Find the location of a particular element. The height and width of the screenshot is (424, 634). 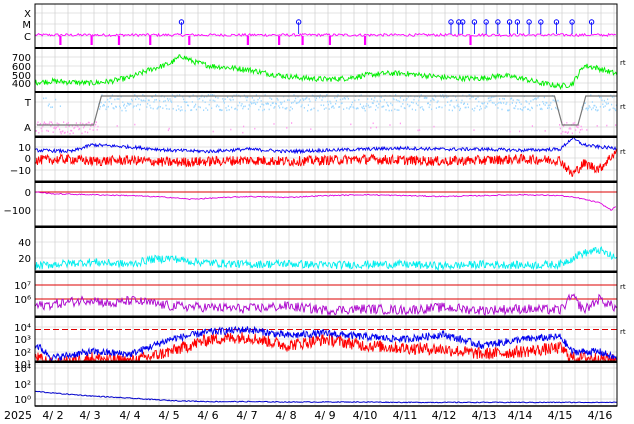

y-tick-label: −100 is located at coordinates (17, 211).